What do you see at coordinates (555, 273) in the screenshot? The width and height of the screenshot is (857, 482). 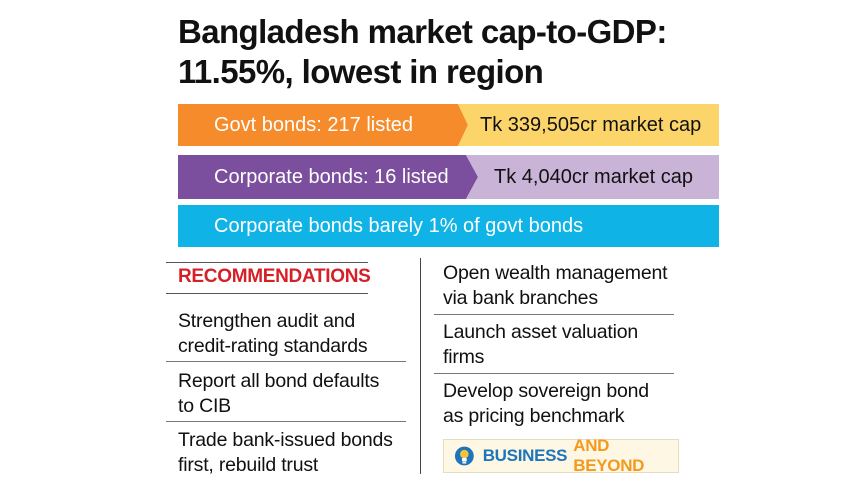 I see `recommendation-text: Open wealth management` at bounding box center [555, 273].